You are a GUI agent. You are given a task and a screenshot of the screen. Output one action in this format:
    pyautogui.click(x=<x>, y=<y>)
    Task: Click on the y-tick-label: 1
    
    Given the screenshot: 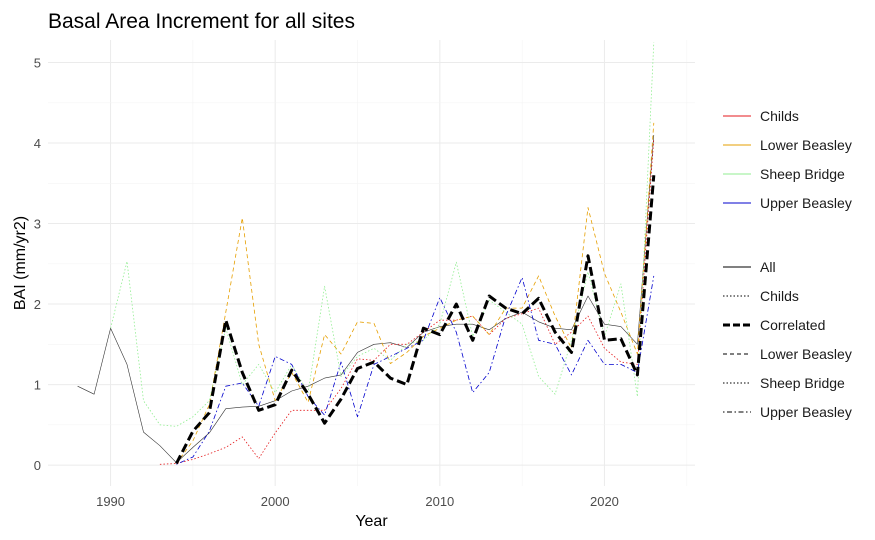 What is the action you would take?
    pyautogui.click(x=37, y=385)
    